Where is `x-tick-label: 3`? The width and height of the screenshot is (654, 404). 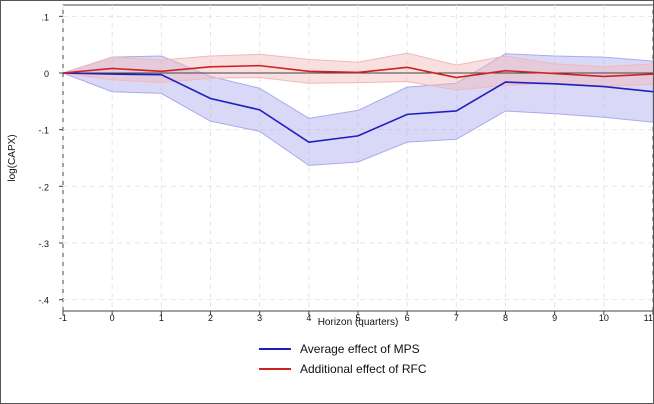 x-tick-label: 3 is located at coordinates (259, 318).